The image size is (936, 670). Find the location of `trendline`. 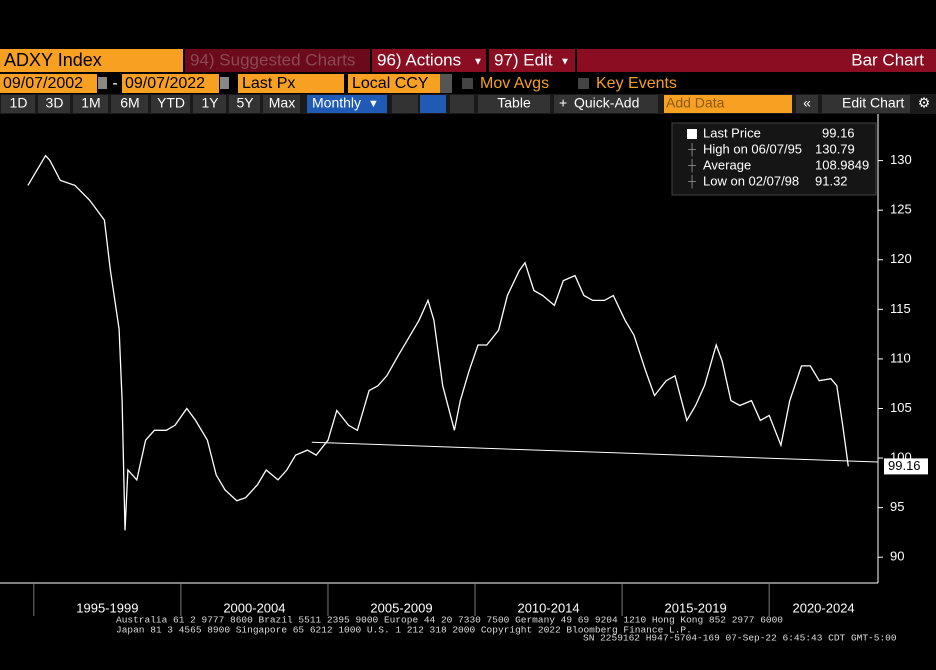

trendline is located at coordinates (595, 452).